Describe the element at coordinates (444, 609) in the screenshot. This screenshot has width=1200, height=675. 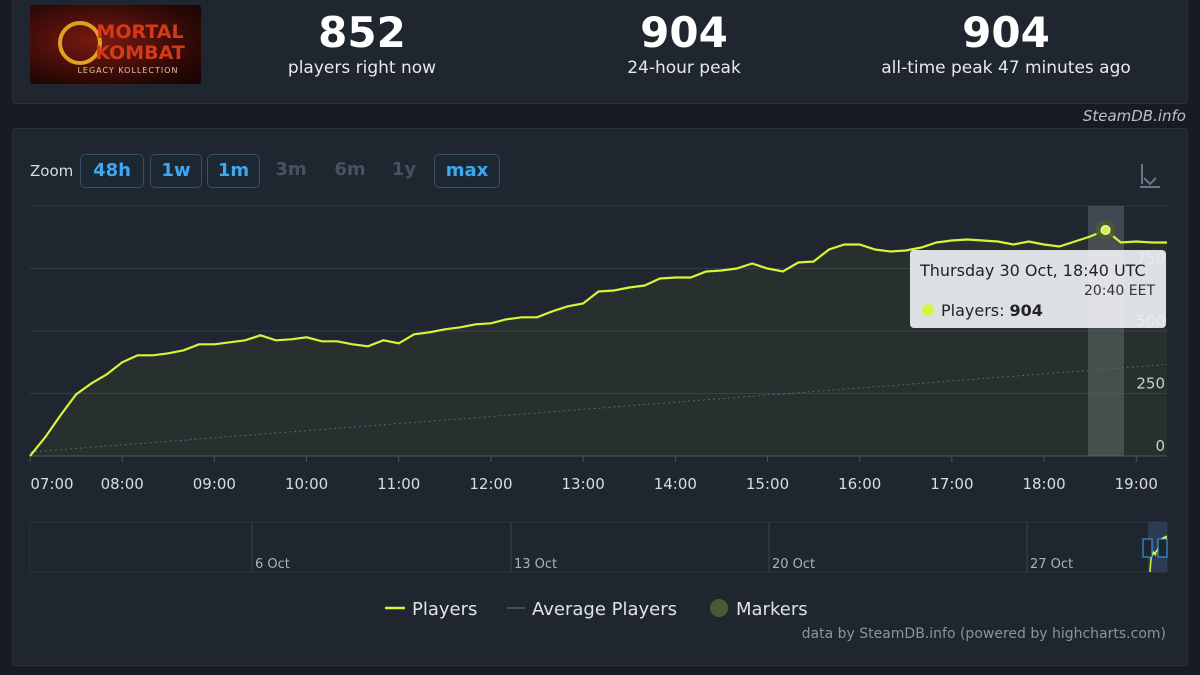
I see `legend-label: Players` at that location.